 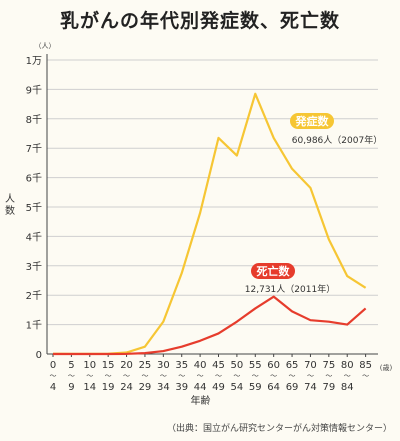 I want to click on y-tick-label: 1千, so click(x=34, y=326).